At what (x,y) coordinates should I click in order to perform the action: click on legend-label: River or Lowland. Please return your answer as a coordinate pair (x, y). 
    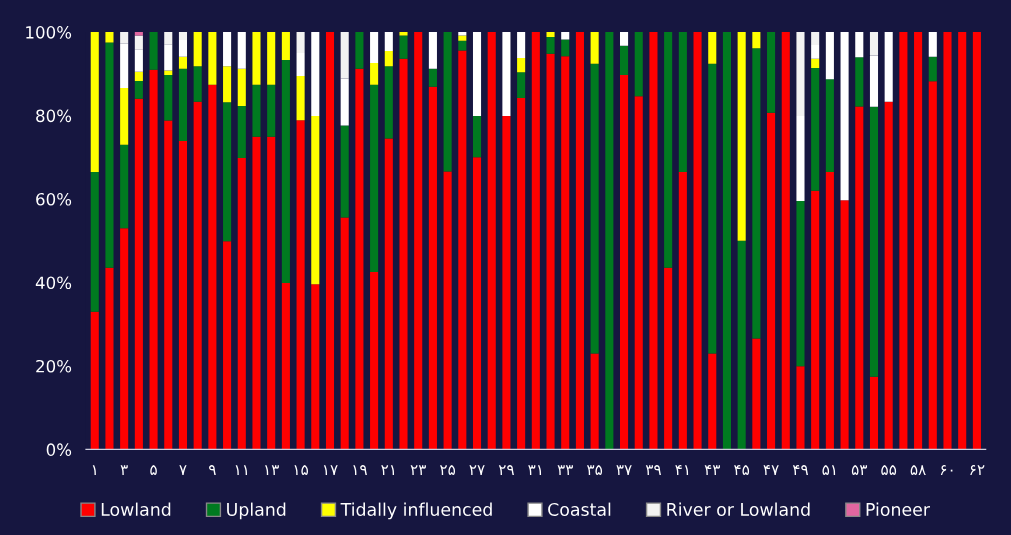
    Looking at the image, I should click on (738, 509).